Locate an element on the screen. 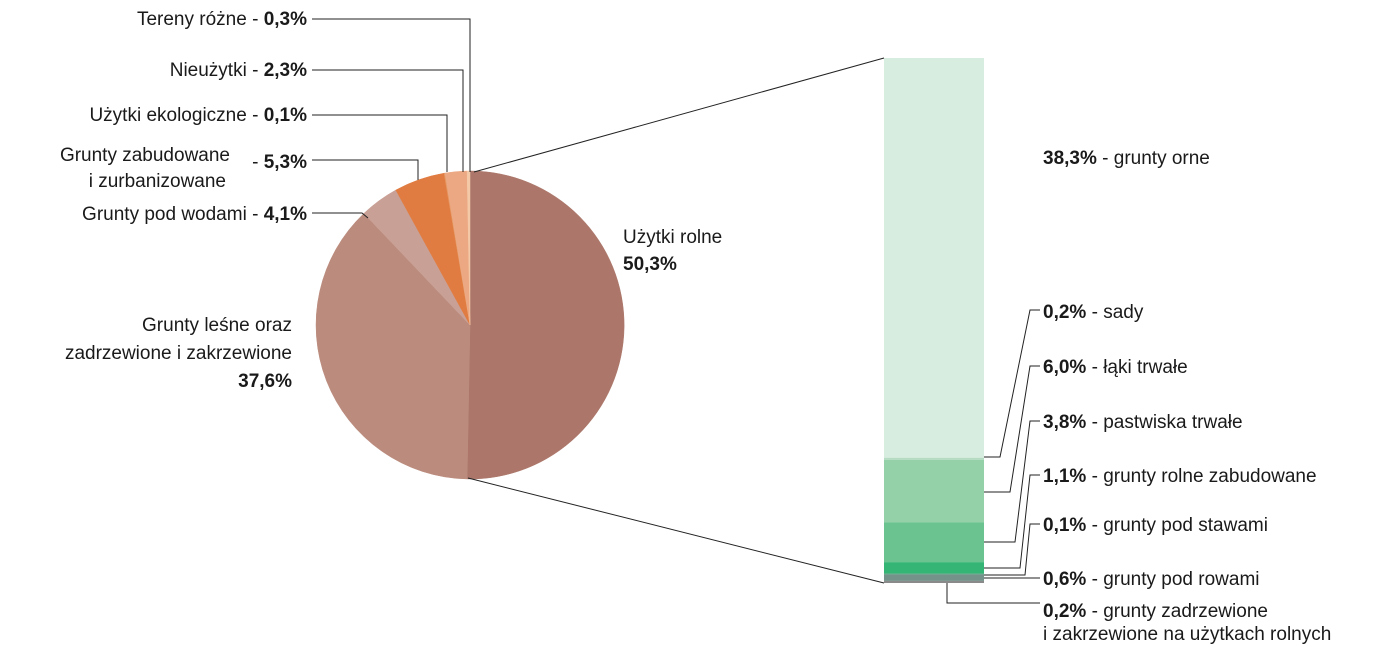 This screenshot has width=1389, height=647. label-grunty-zabudowane-value: - 5,3% is located at coordinates (279, 162).